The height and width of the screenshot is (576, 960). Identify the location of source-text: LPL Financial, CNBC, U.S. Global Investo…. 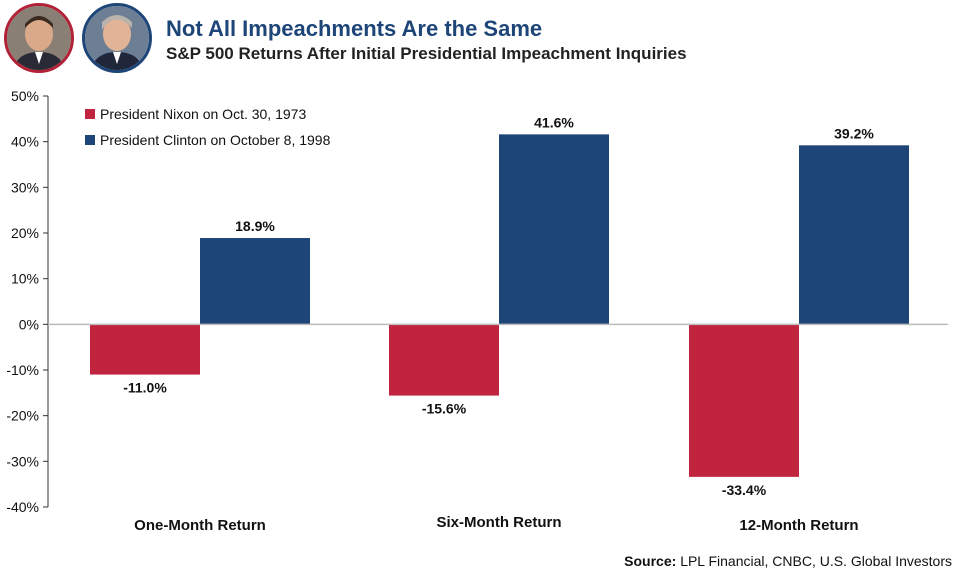
(816, 561).